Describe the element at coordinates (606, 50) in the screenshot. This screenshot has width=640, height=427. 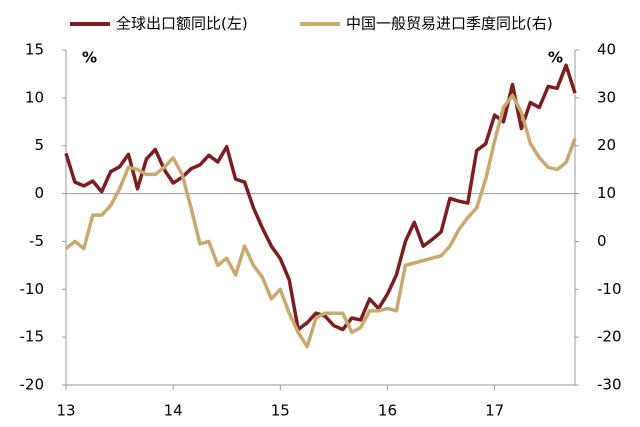
I see `y2-tick-label: 40` at that location.